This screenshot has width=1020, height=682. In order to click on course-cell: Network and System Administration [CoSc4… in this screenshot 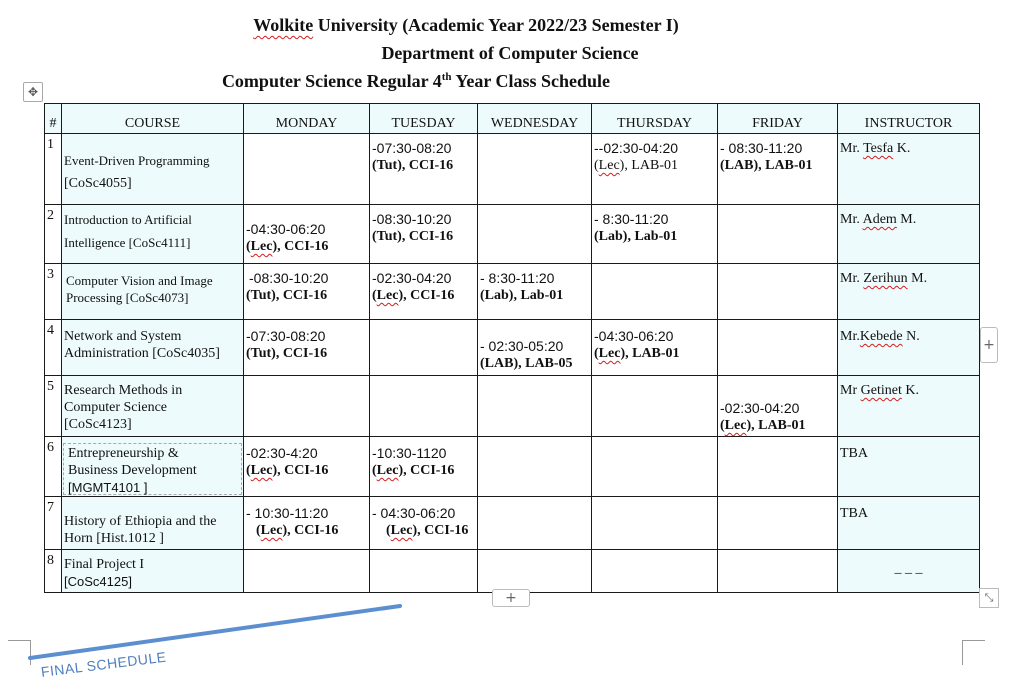, I will do `click(152, 347)`.